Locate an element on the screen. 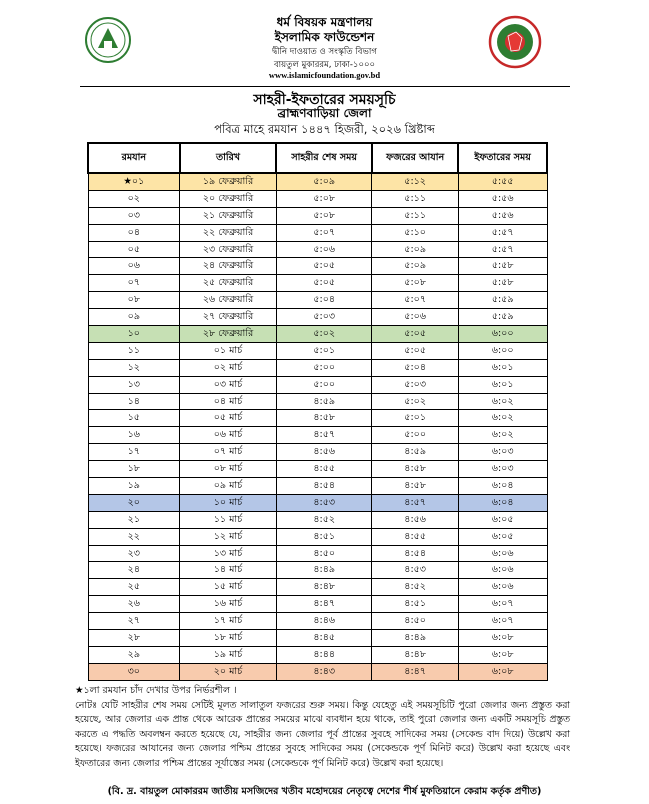 This screenshot has height=804, width=649. sehri-end-time-cell: ৪:৫০ is located at coordinates (324, 553).